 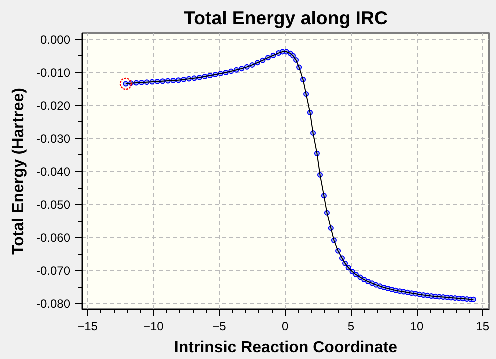 What do you see at coordinates (88, 327) in the screenshot?
I see `x-tick-label: −15` at bounding box center [88, 327].